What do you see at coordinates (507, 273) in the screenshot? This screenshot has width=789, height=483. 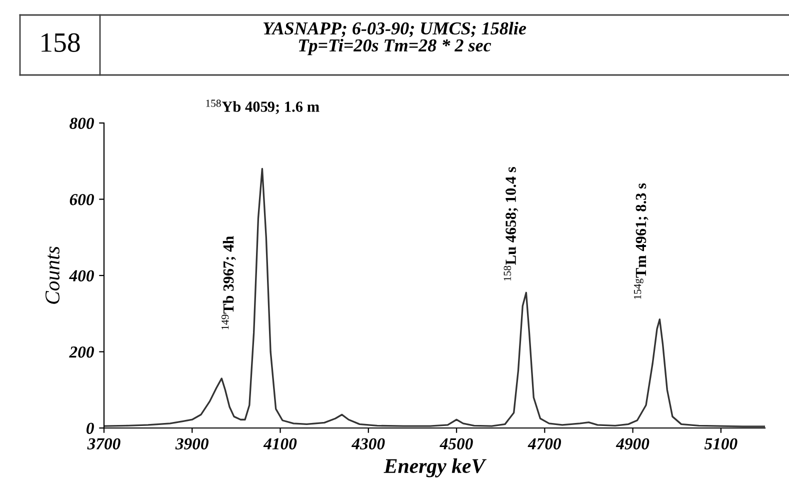 I see `annotation: 158` at bounding box center [507, 273].